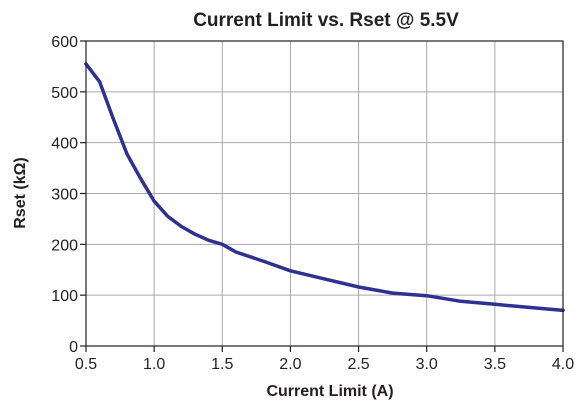 The width and height of the screenshot is (577, 405). I want to click on y-tick-label: 0, so click(73, 347).